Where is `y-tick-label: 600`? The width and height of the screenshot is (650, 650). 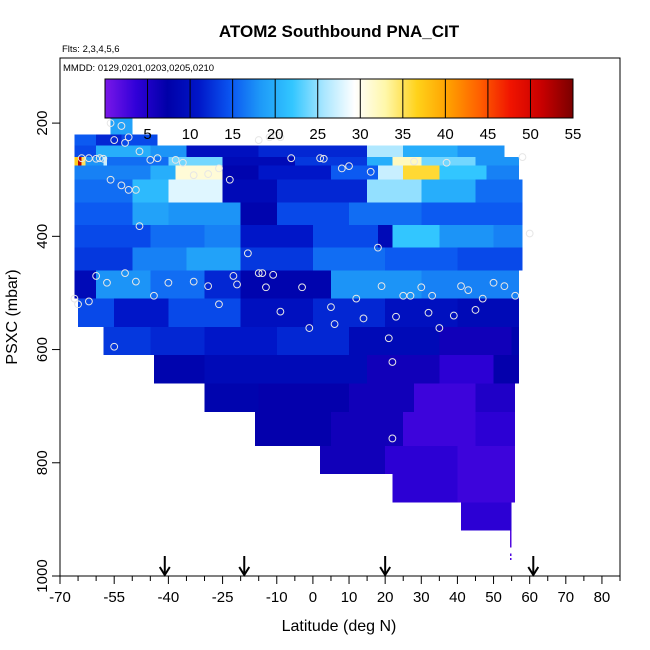 y-tick-label: 600 is located at coordinates (42, 349).